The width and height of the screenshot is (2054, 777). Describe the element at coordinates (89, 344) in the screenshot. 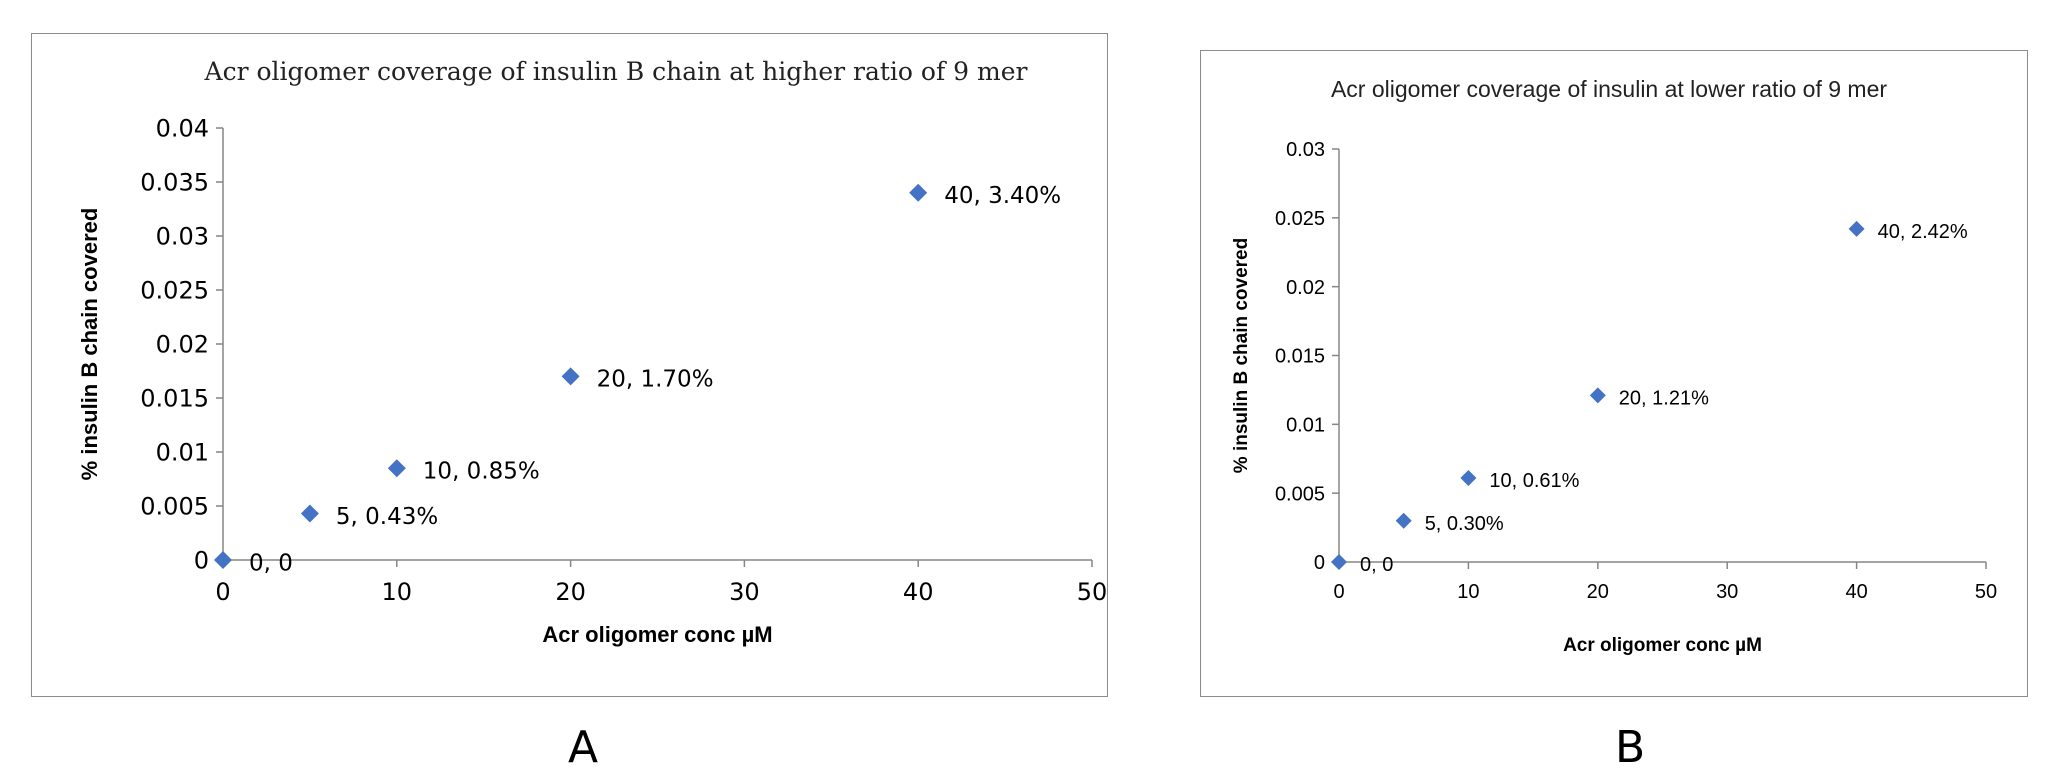

I see `chart-a-y-axis-label: % insulin B chain covered` at that location.